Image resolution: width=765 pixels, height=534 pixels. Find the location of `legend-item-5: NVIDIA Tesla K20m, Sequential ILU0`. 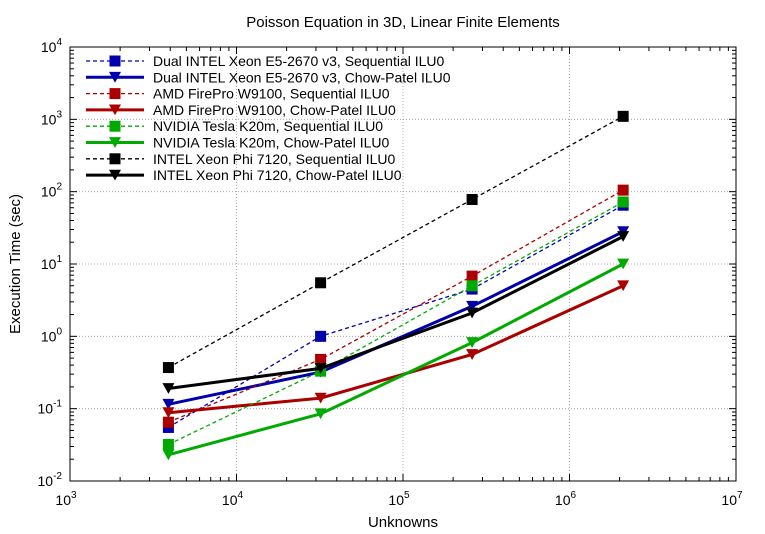

legend-item-5: NVIDIA Tesla K20m, Sequential ILU0 is located at coordinates (234, 126).